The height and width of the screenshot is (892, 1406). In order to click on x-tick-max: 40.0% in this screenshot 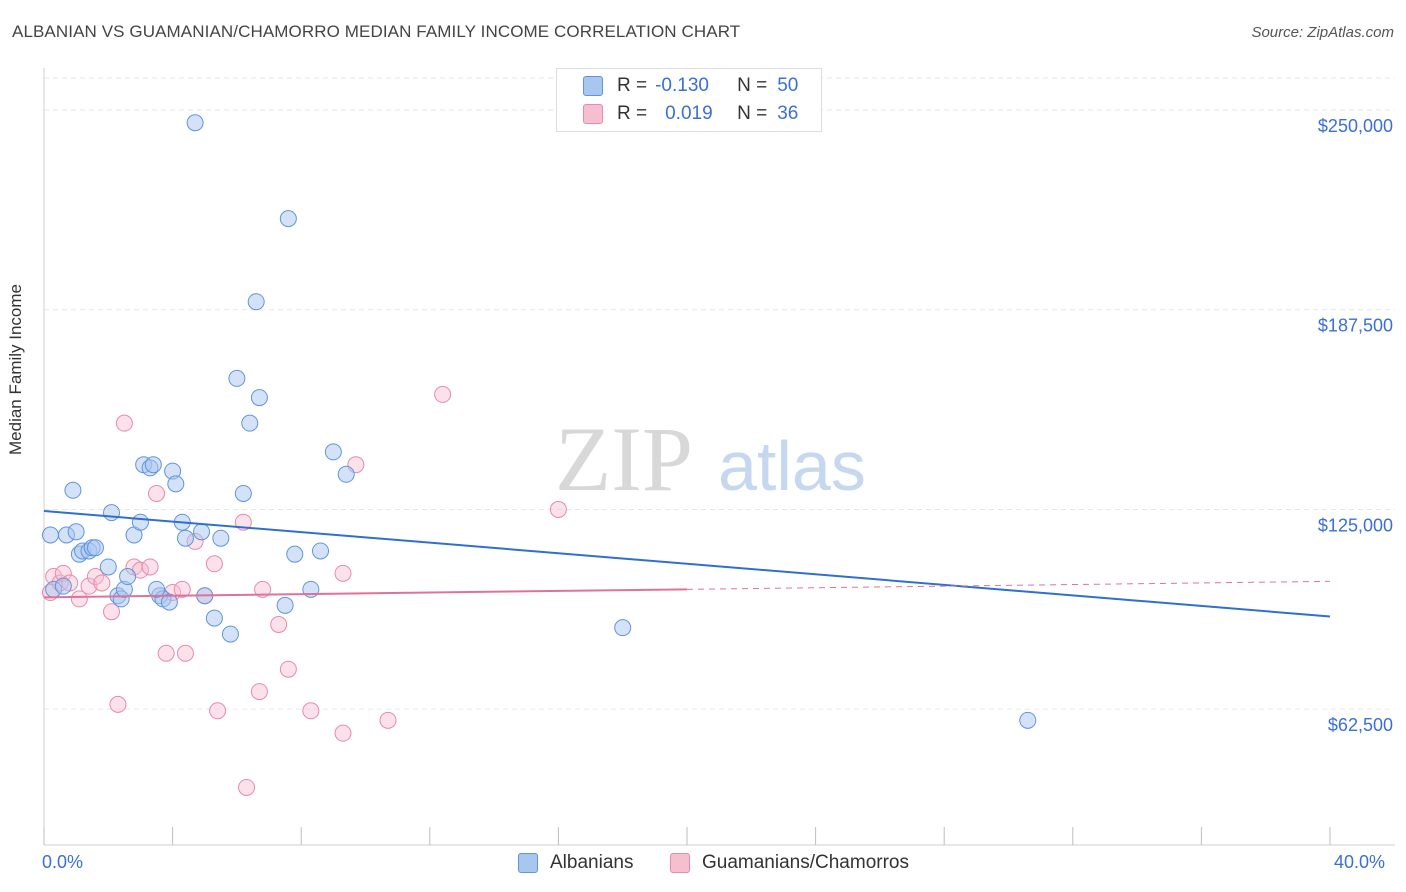, I will do `click(1360, 862)`.